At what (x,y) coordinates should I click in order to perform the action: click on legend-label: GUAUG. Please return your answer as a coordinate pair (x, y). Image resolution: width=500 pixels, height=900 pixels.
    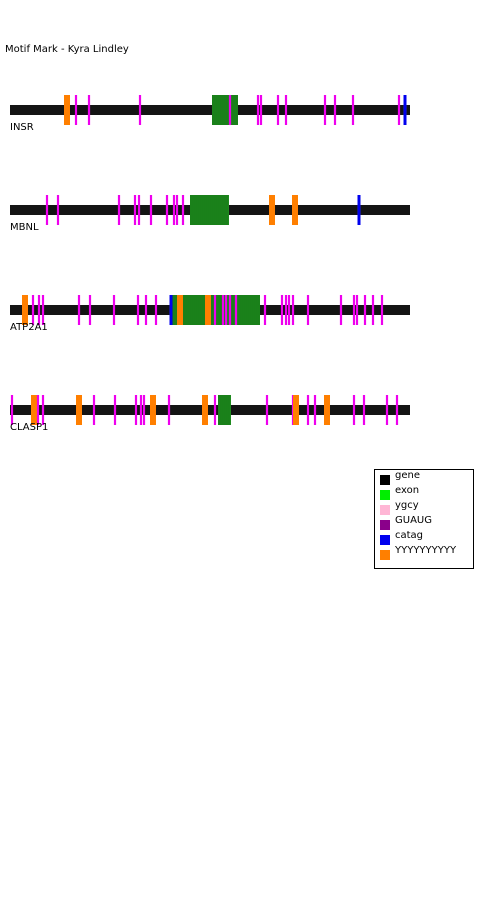
    Looking at the image, I should click on (413, 520).